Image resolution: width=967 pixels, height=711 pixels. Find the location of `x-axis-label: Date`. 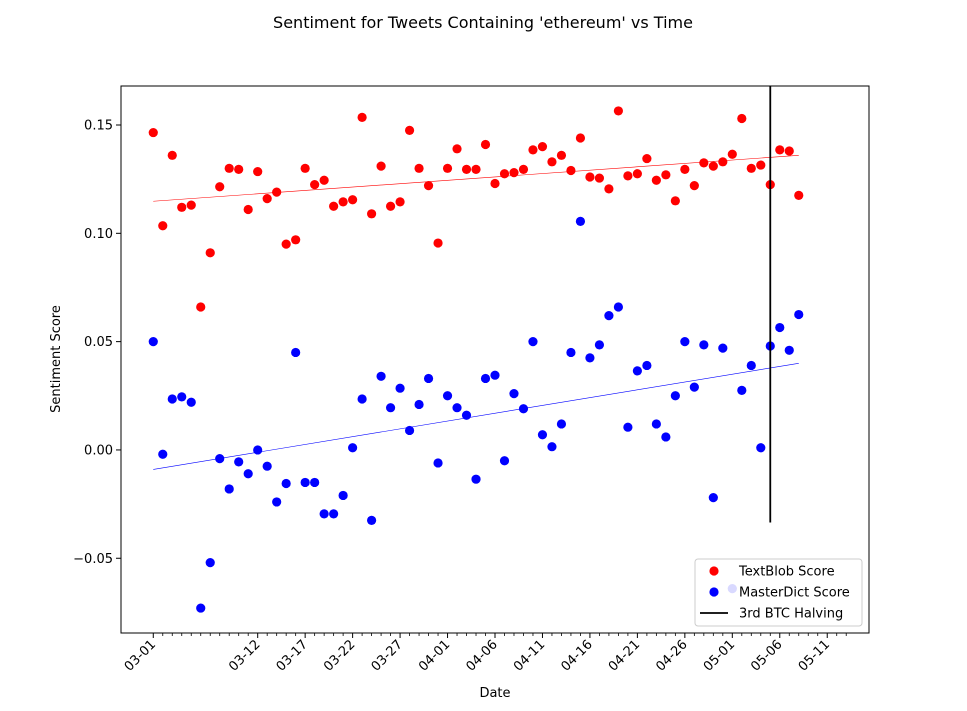

x-axis-label: Date is located at coordinates (494, 693).